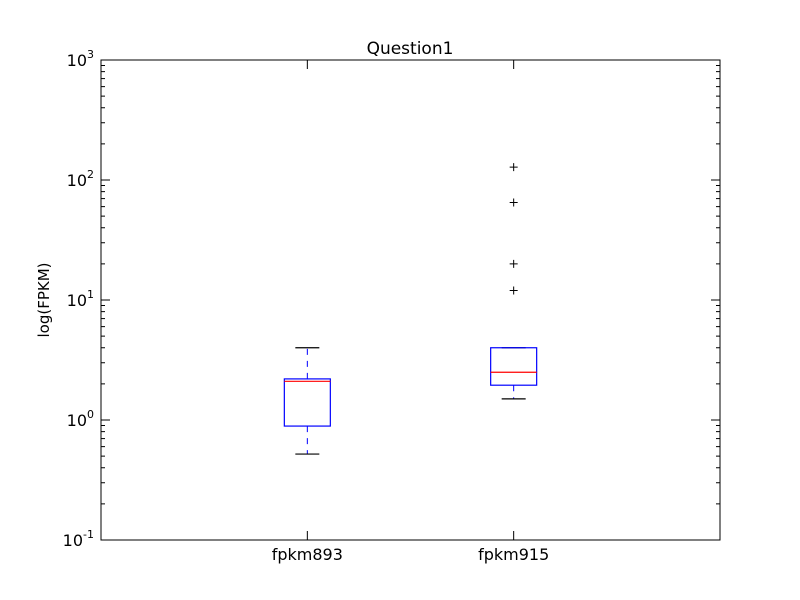 The image size is (800, 600). What do you see at coordinates (90, 54) in the screenshot?
I see `y-tick-label-exponent: 3` at bounding box center [90, 54].